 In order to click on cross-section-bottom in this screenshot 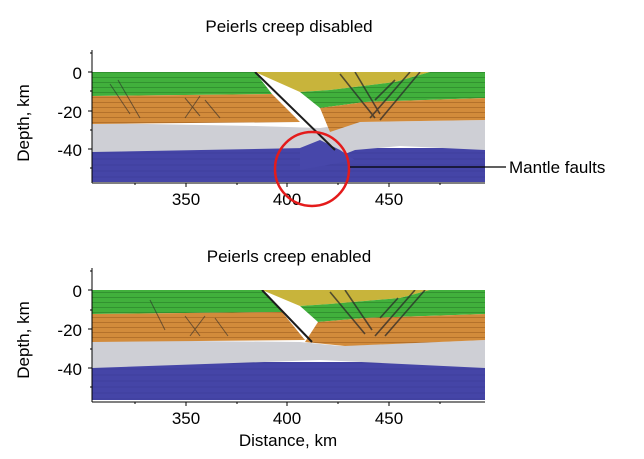, I will do `click(288, 345)`.